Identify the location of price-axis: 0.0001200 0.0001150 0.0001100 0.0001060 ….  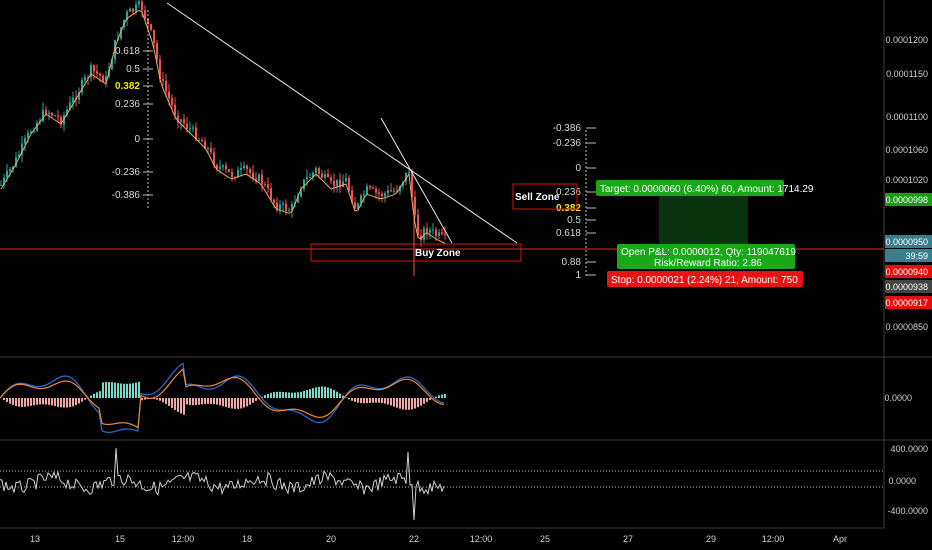
(906, 183).